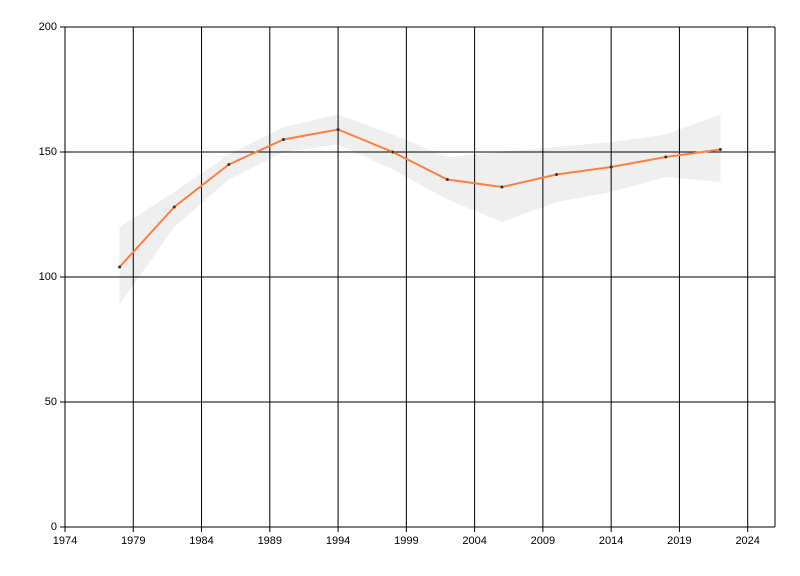 The image size is (800, 576). What do you see at coordinates (133, 541) in the screenshot?
I see `x-tick-label: 1979` at bounding box center [133, 541].